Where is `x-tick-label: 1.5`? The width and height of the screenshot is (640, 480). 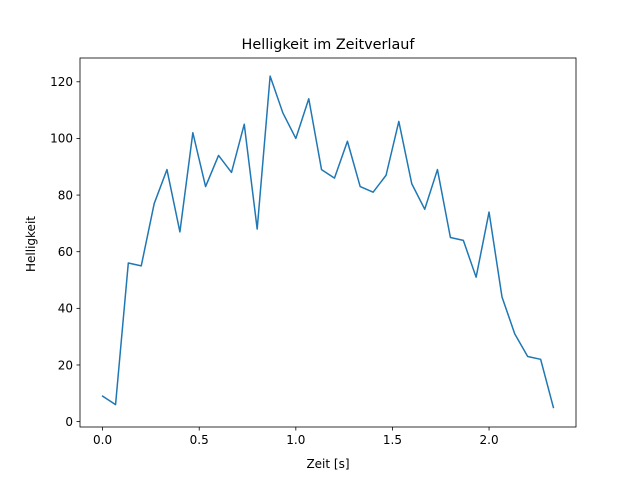 x-tick-label: 1.5 is located at coordinates (392, 440).